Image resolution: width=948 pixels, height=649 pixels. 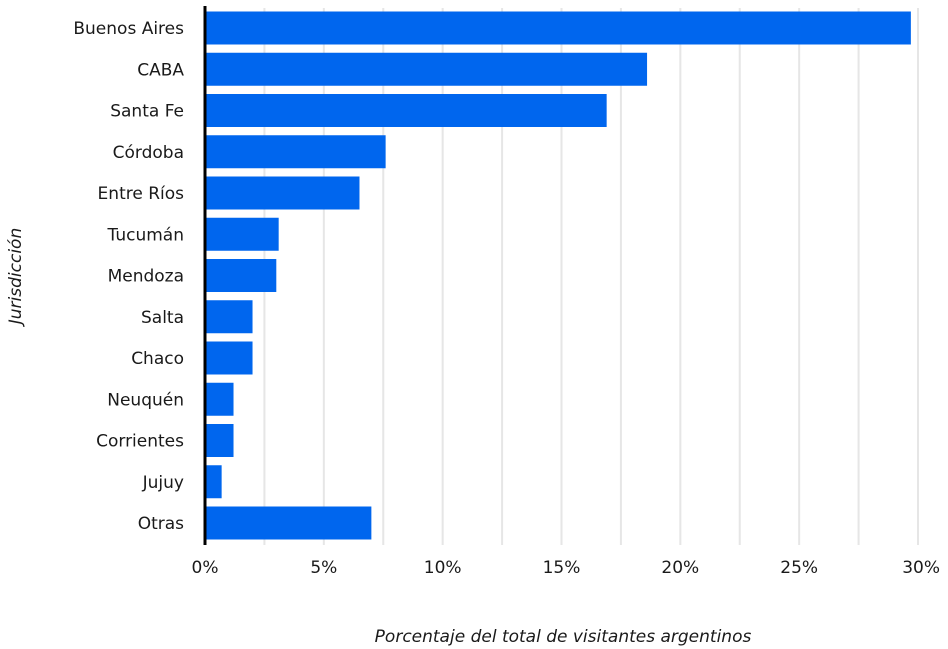 What do you see at coordinates (562, 568) in the screenshot?
I see `x-tick-label: 15%` at bounding box center [562, 568].